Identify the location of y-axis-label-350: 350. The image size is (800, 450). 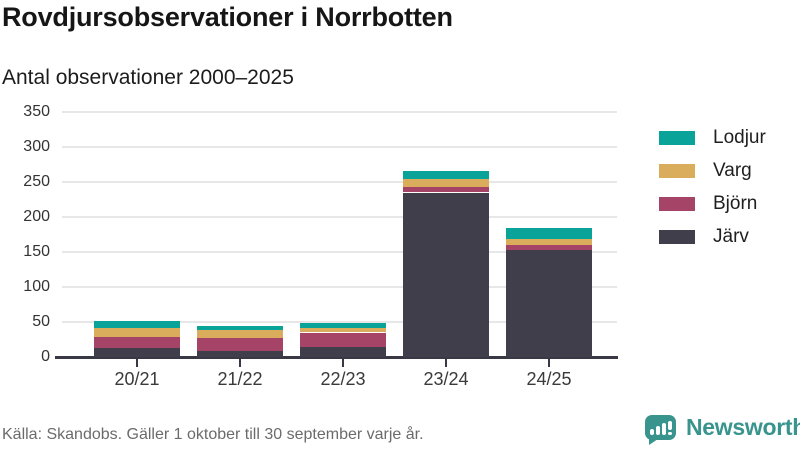
(36, 111).